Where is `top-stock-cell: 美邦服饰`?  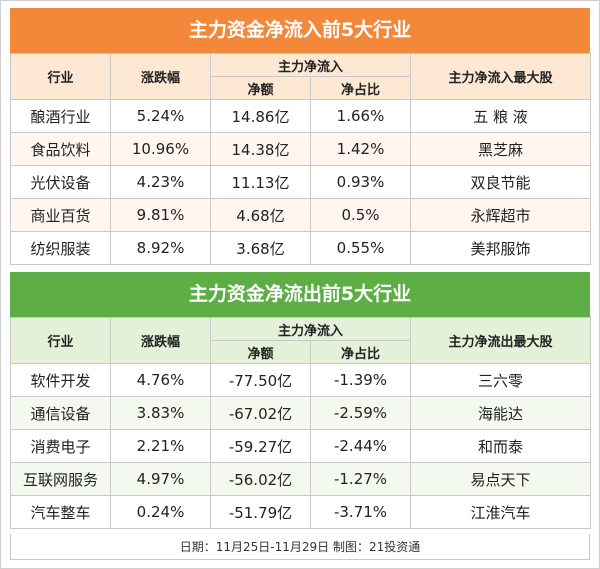
top-stock-cell: 美邦服饰 is located at coordinates (501, 248).